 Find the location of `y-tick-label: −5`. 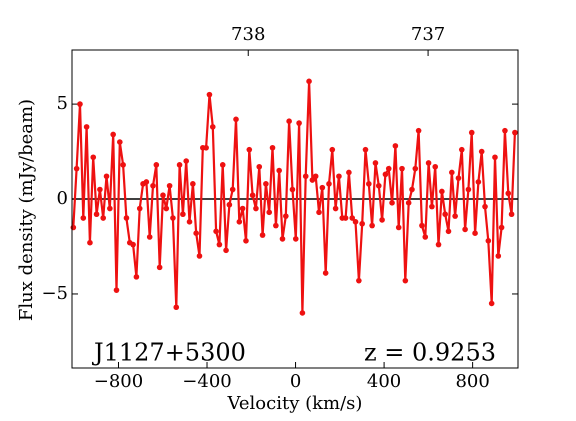

y-tick-label: −5 is located at coordinates (54, 293).